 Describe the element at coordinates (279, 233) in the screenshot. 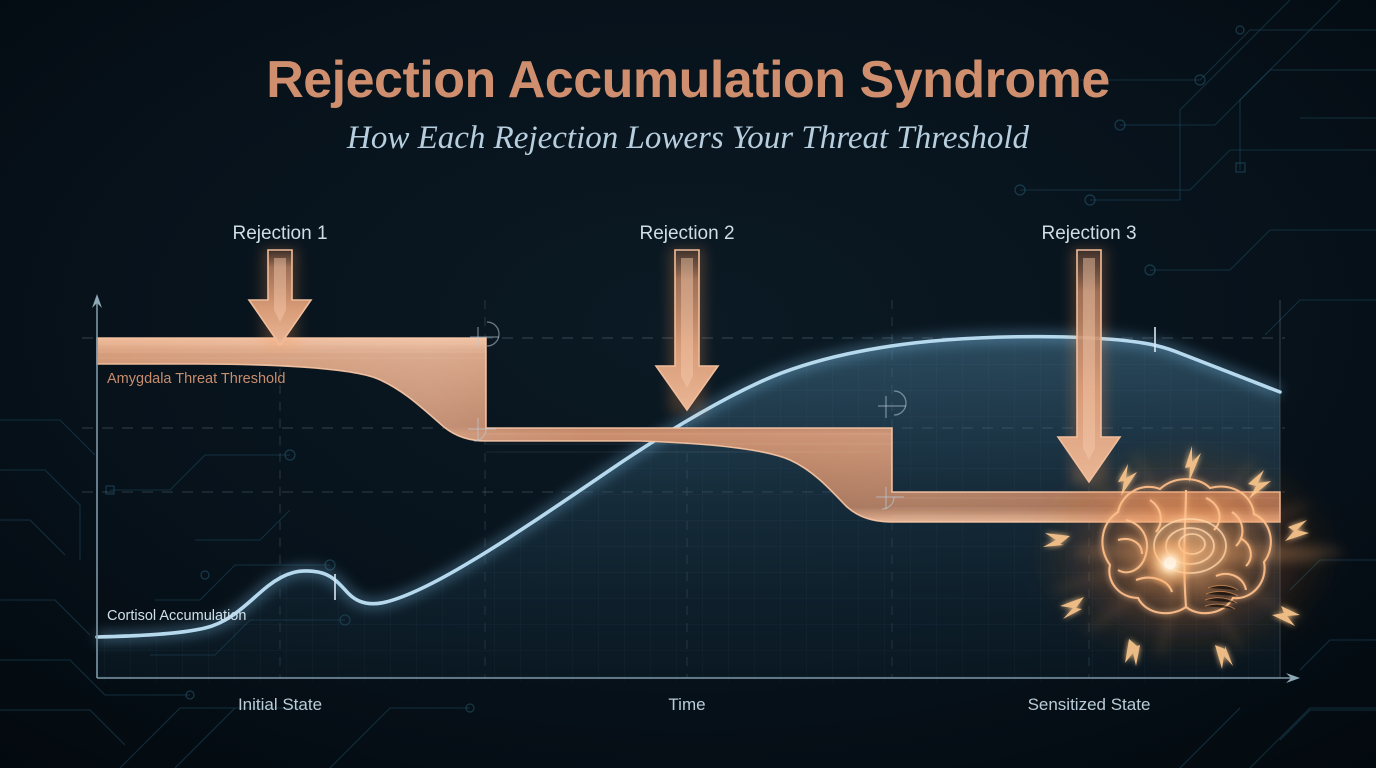

I see `rejection-1-label: Rejection 1` at that location.